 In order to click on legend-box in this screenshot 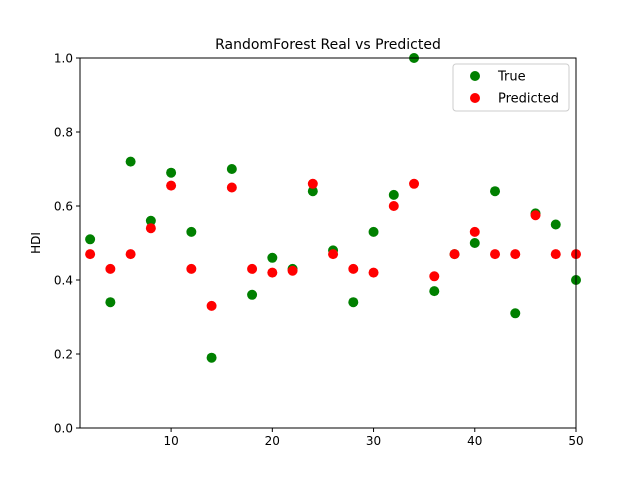, I will do `click(511, 87)`.